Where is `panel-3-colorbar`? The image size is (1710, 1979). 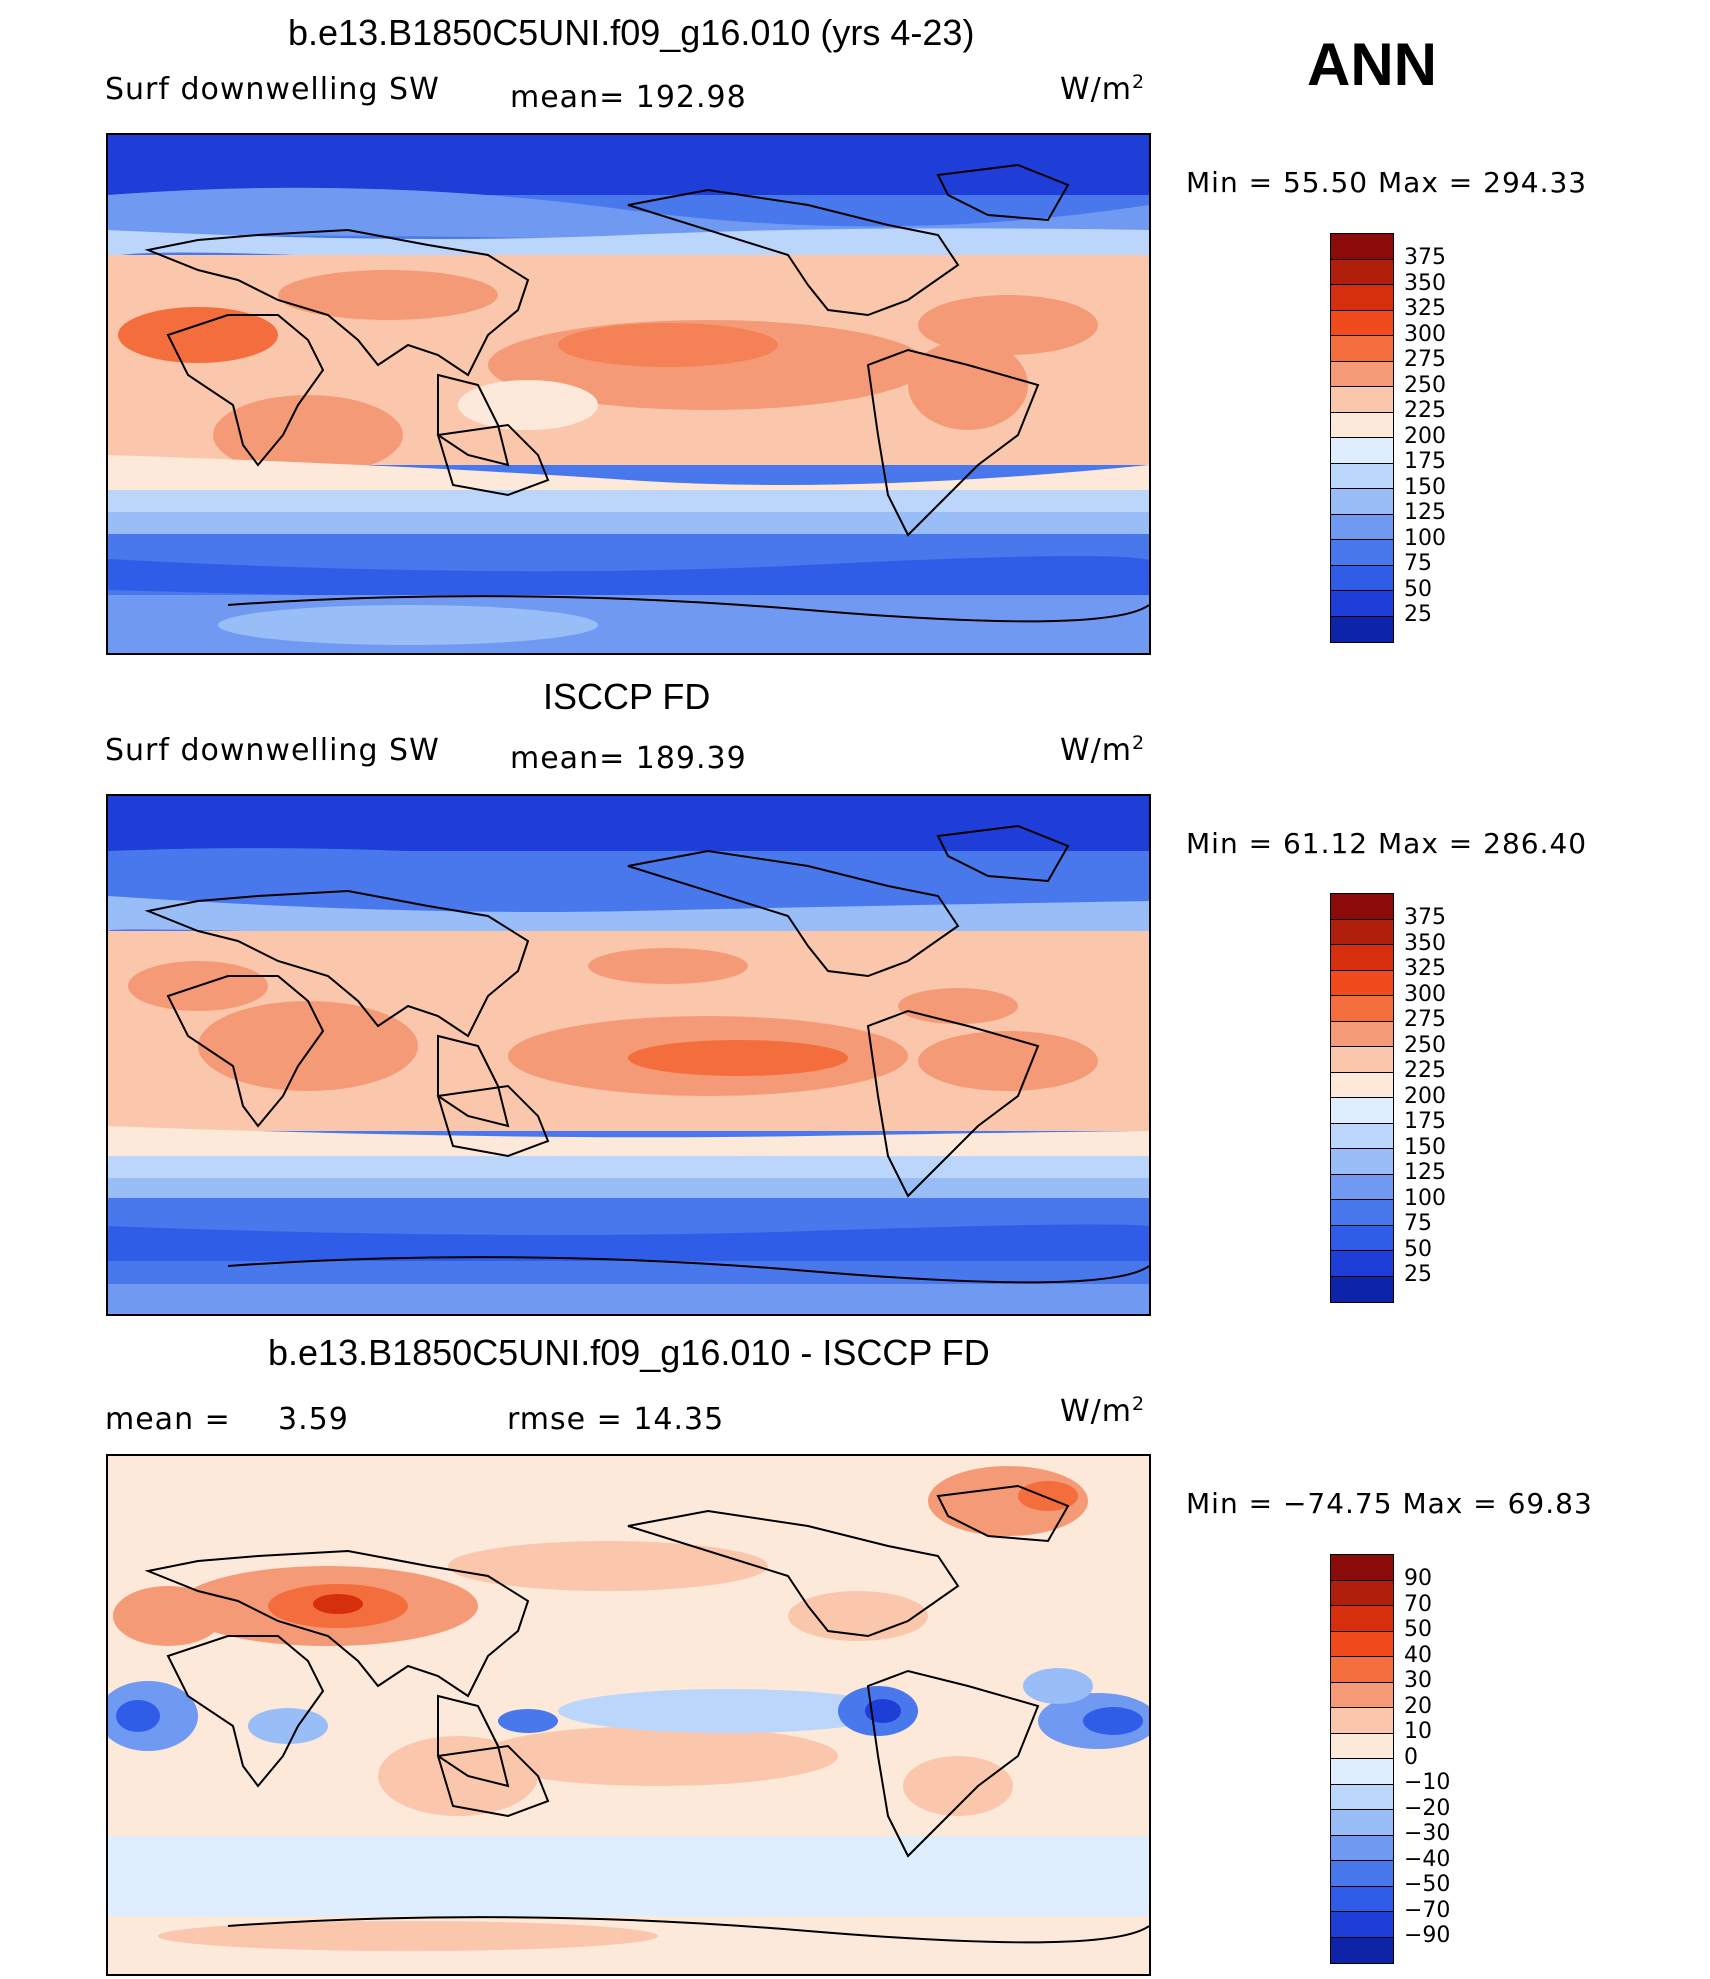 panel-3-colorbar is located at coordinates (1362, 1759).